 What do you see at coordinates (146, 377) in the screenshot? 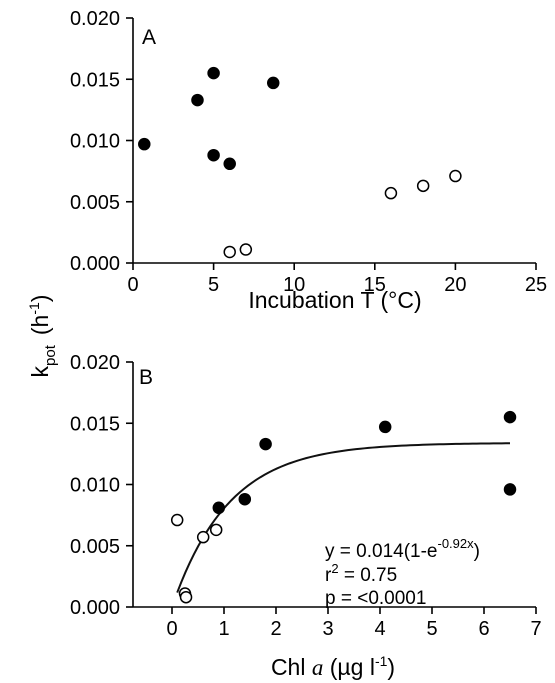
I see `panel-b-label: B` at bounding box center [146, 377].